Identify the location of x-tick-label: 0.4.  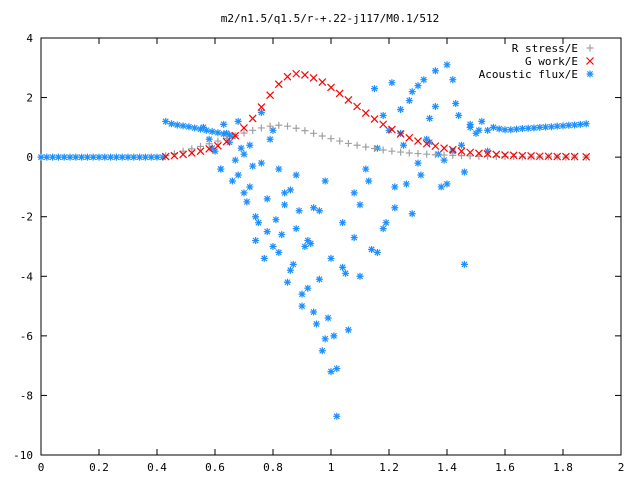
(157, 467).